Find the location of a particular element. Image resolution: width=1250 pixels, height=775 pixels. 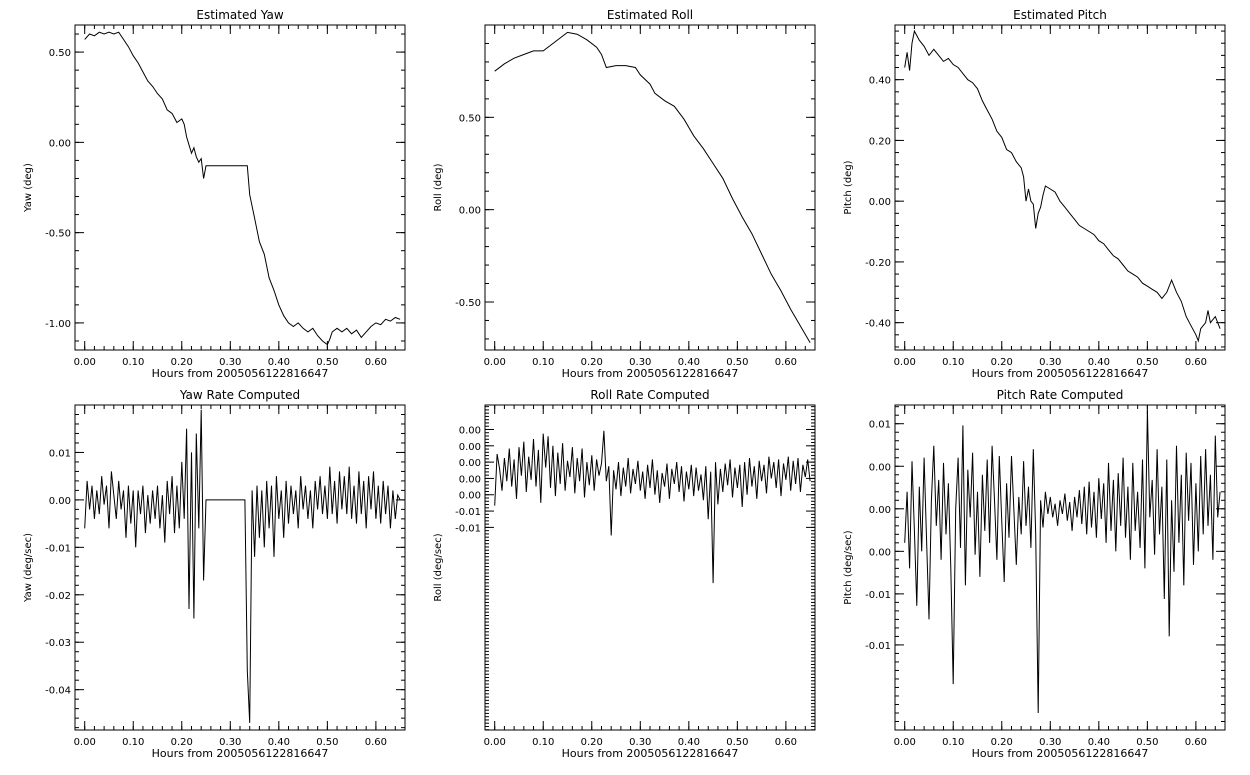

y-tick-label: -0.04 is located at coordinates (58, 691).